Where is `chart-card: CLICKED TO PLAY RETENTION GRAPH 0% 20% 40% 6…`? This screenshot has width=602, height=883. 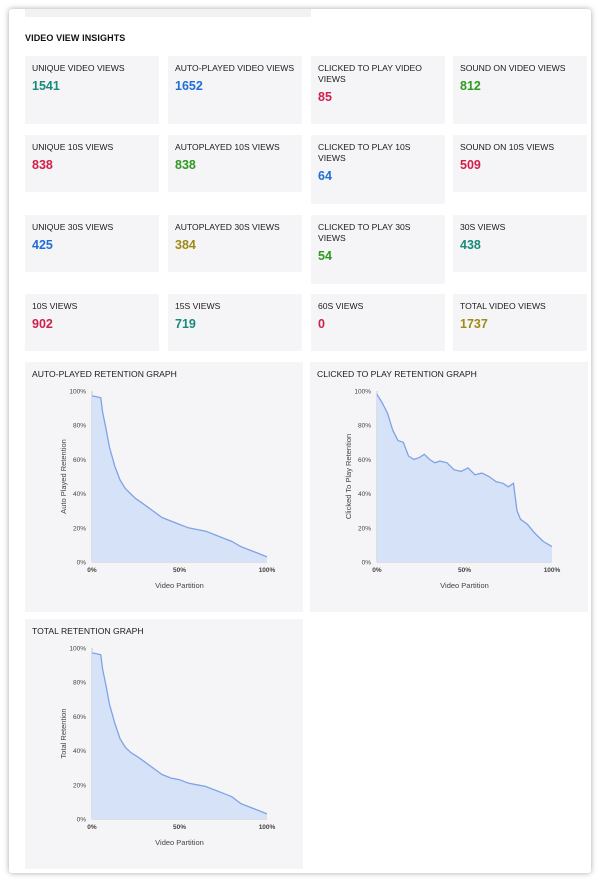 chart-card: CLICKED TO PLAY RETENTION GRAPH 0% 20% 40% 6… is located at coordinates (449, 487).